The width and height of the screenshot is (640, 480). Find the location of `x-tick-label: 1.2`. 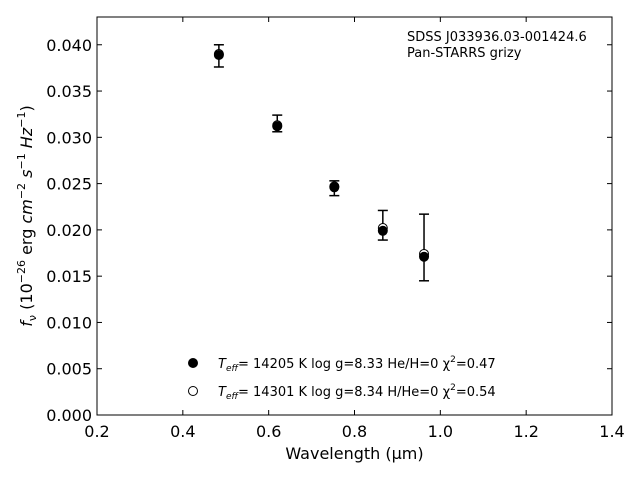

x-tick-label: 1.2 is located at coordinates (525, 431).